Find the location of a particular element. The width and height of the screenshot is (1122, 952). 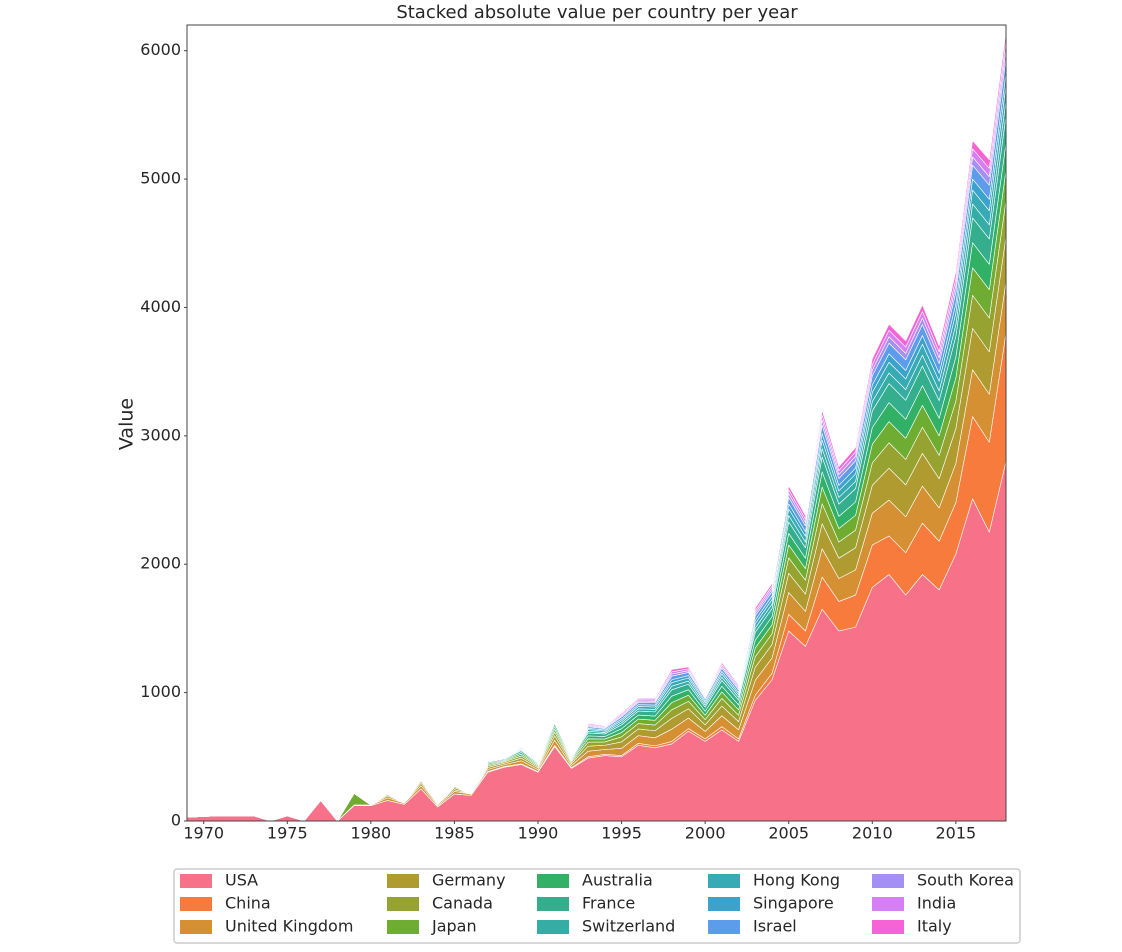

legend-label: China is located at coordinates (248, 903).